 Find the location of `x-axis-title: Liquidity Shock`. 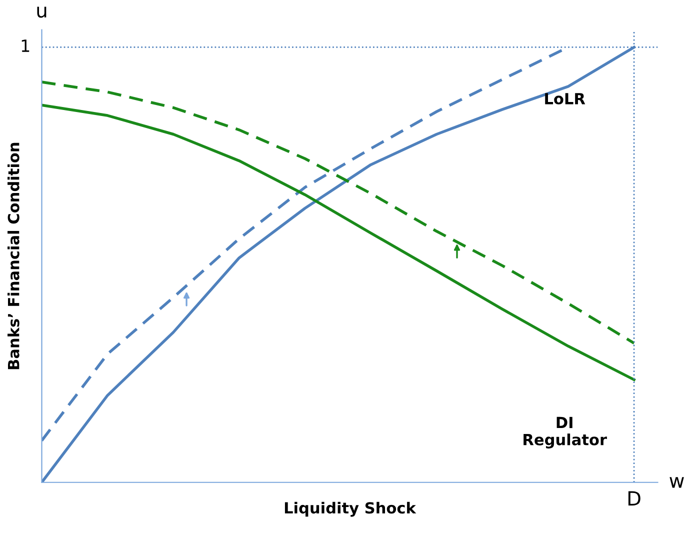

x-axis-title: Liquidity Shock is located at coordinates (350, 509).